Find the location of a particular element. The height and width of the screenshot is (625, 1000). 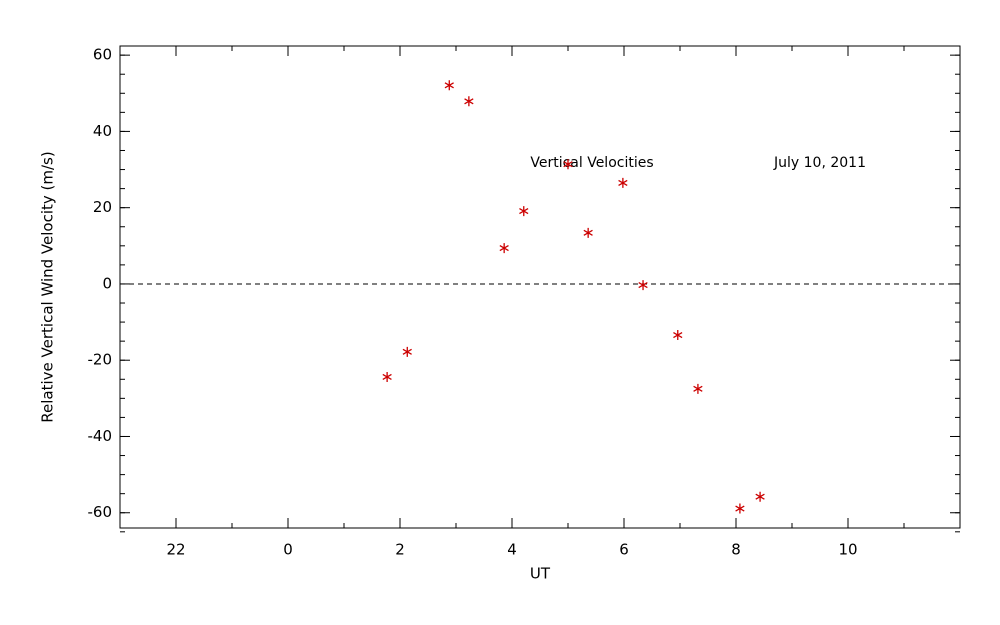

y-tick-label: 60 is located at coordinates (102, 55).